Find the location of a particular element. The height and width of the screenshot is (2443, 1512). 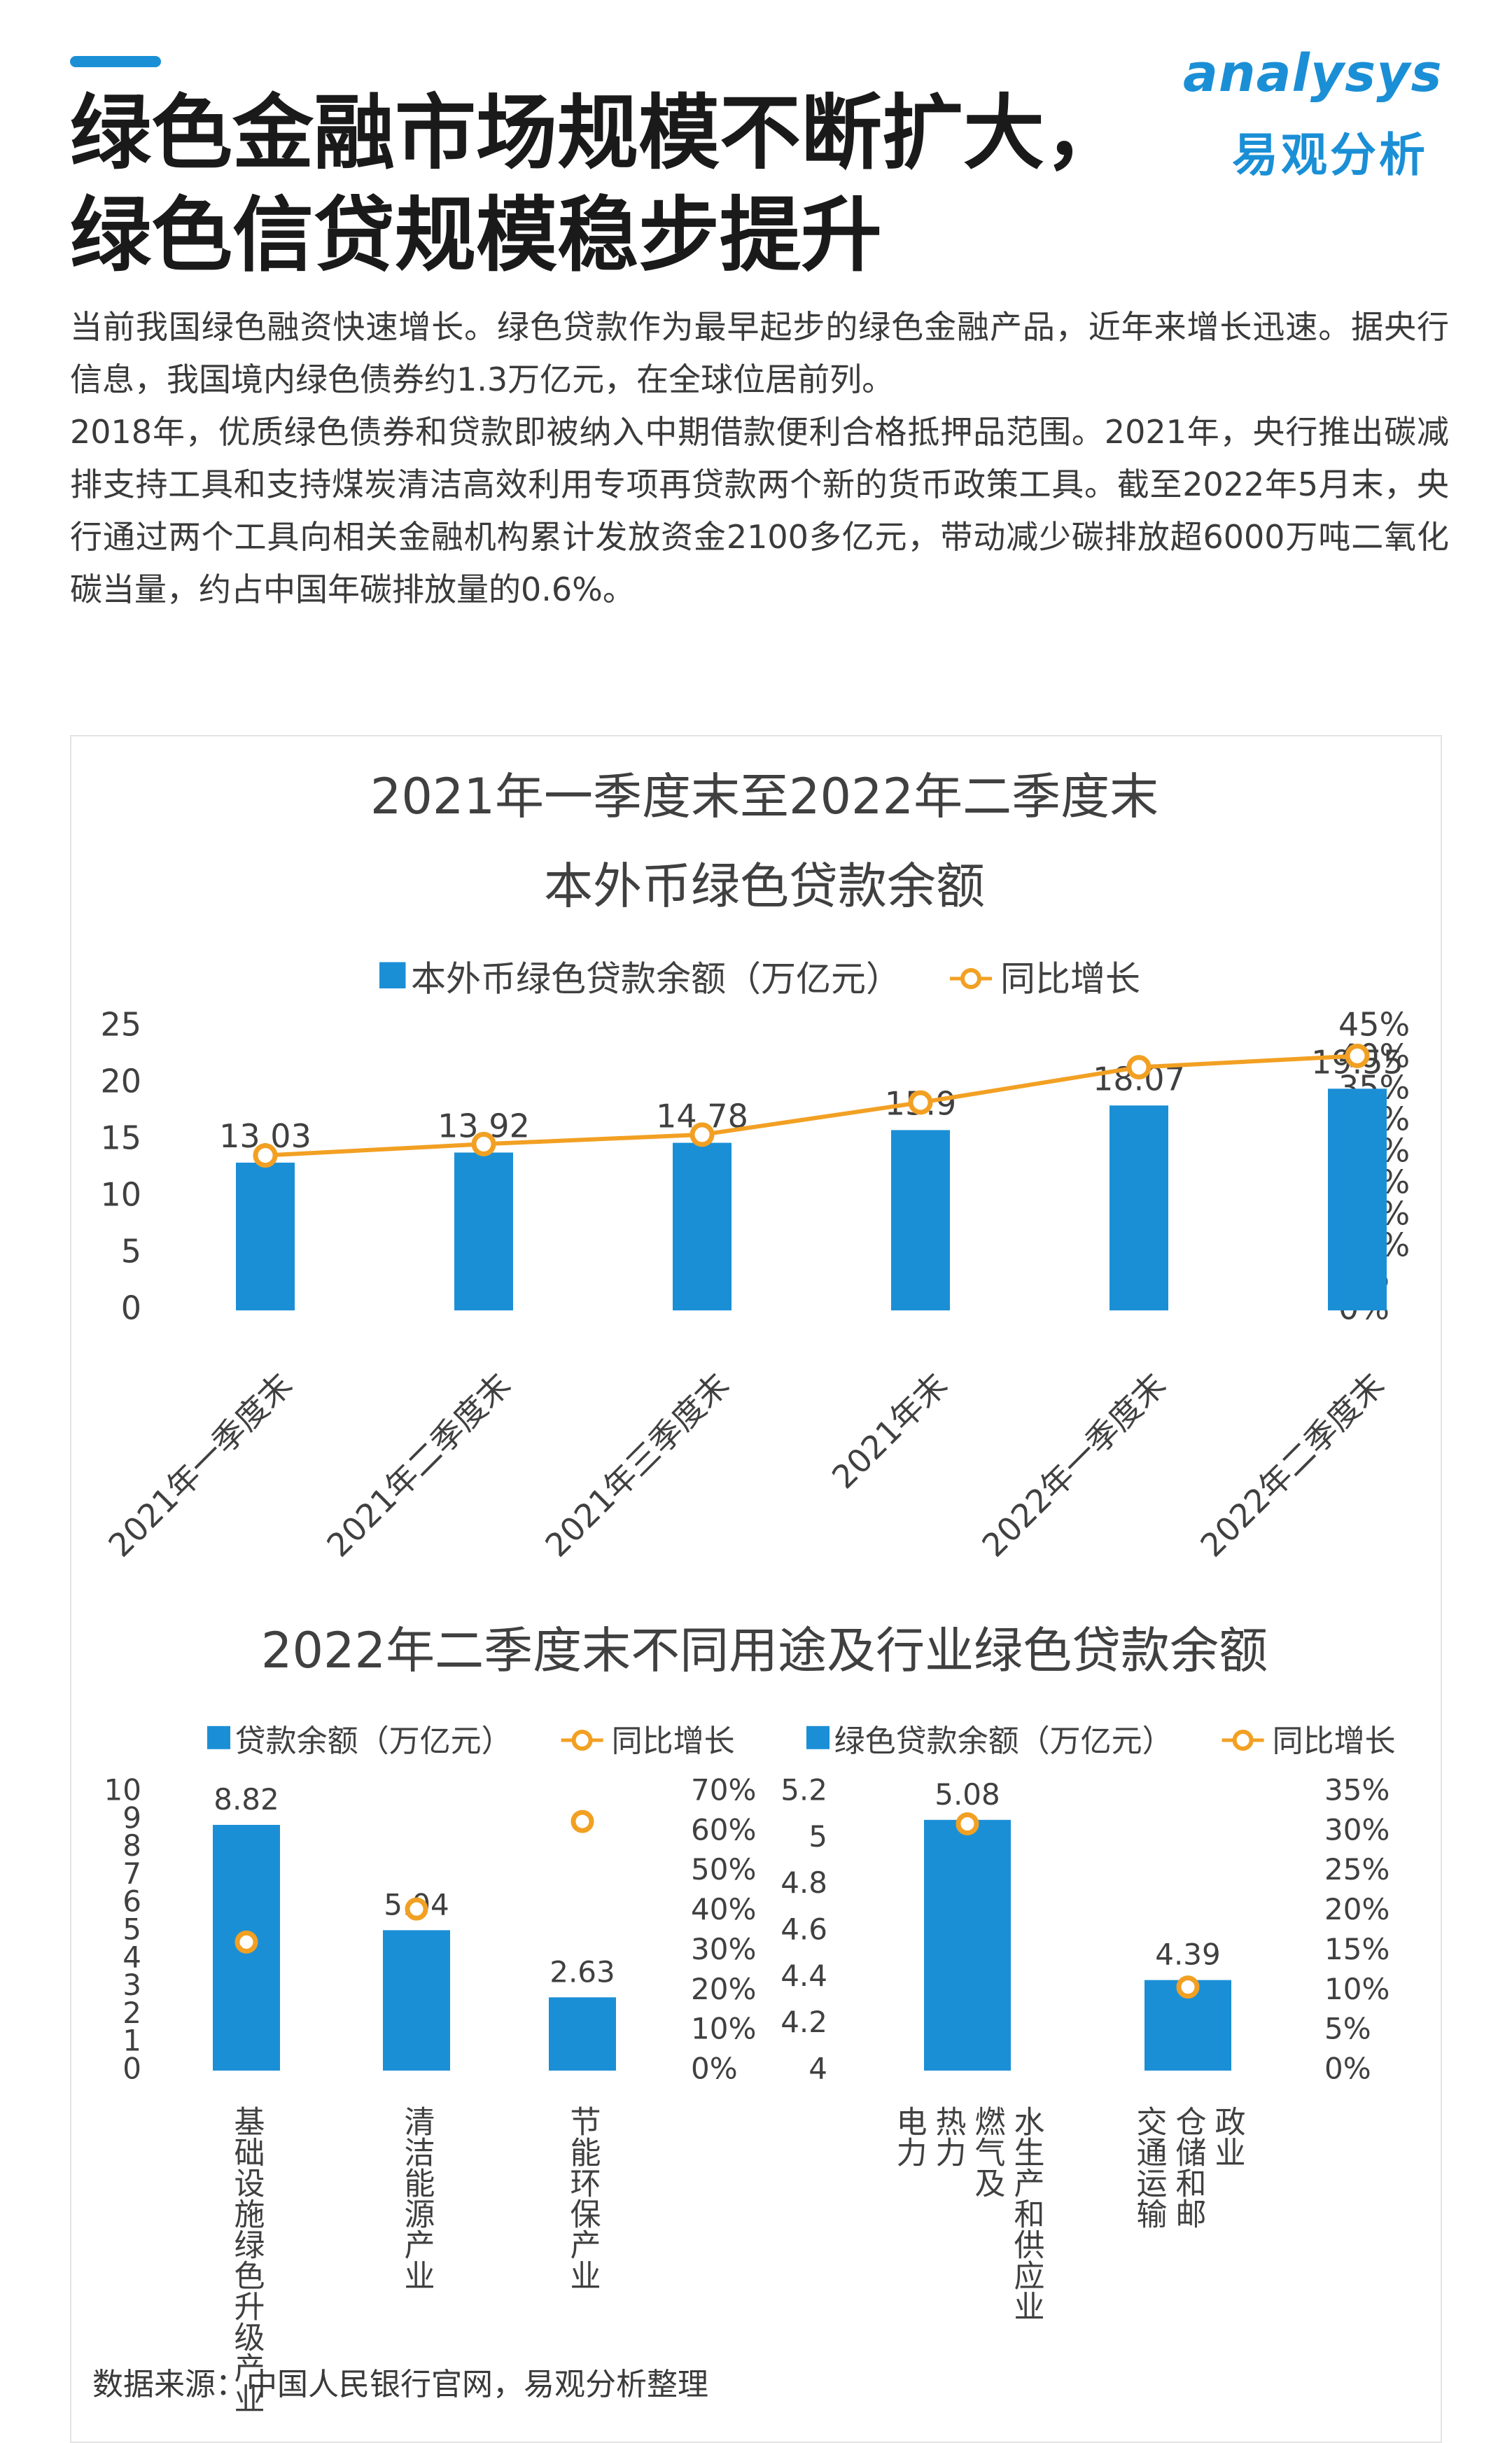

chart3-data-label: 5.08 is located at coordinates (967, 1794).